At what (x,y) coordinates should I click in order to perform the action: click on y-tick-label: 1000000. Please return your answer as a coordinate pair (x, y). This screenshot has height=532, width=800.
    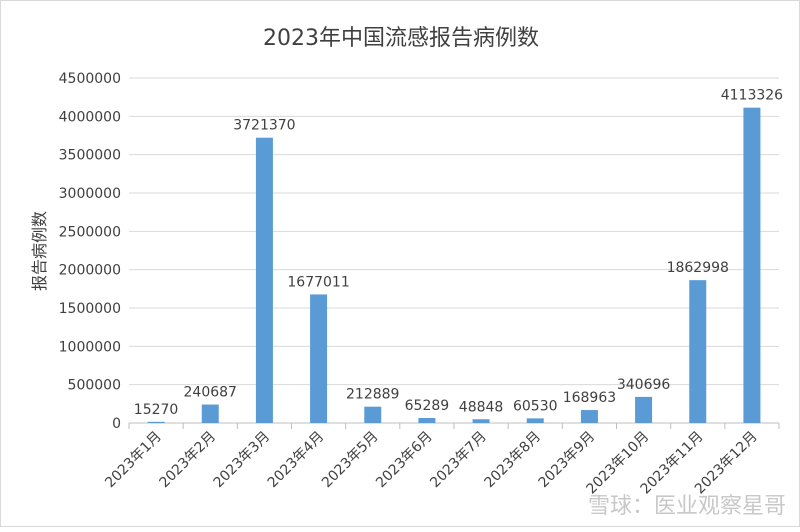
    Looking at the image, I should click on (90, 347).